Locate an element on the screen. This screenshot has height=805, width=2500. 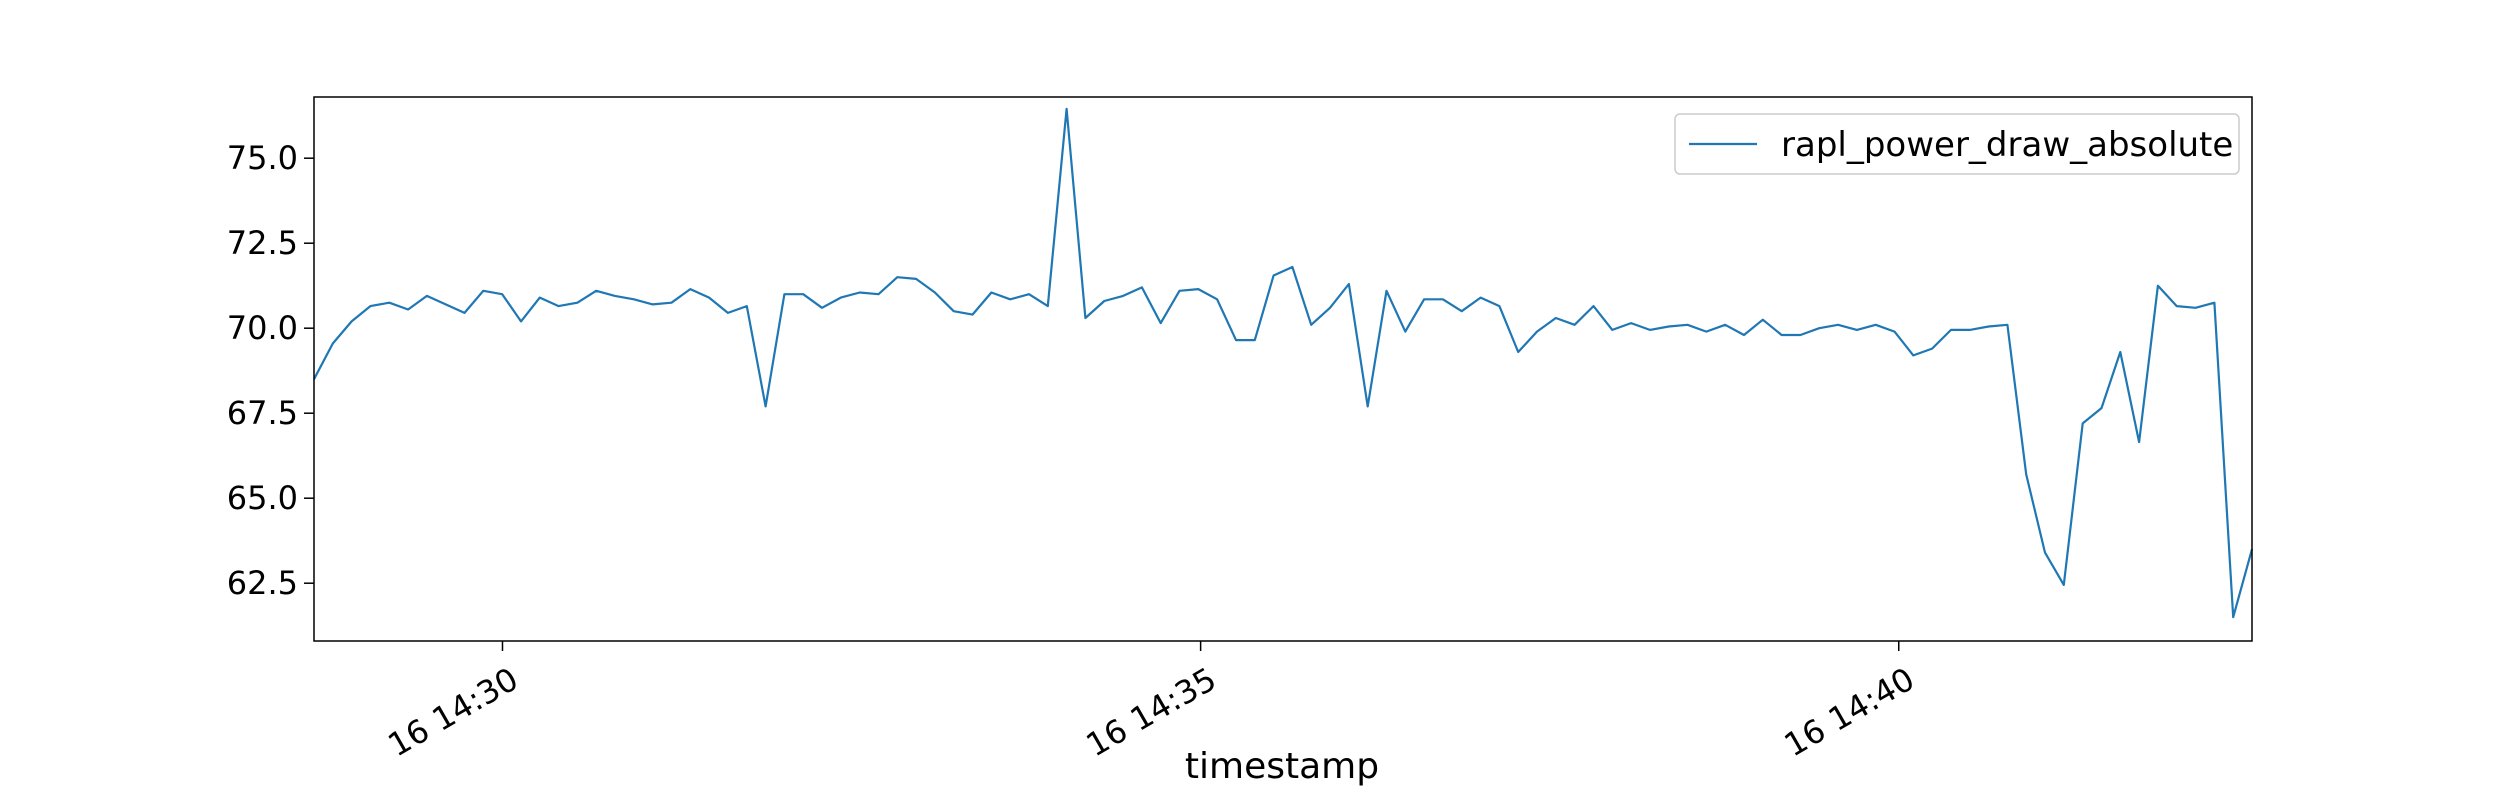
y-tick-label: 65.0 is located at coordinates (262, 498).